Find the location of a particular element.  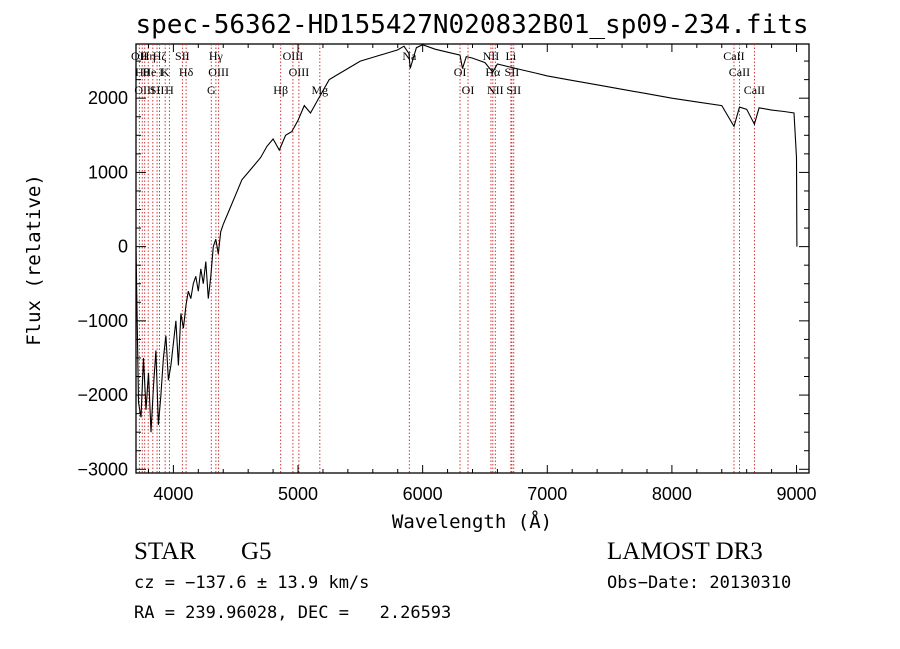

coordinates: RA = 239.96028, DEC = 2.26593 is located at coordinates (293, 613).